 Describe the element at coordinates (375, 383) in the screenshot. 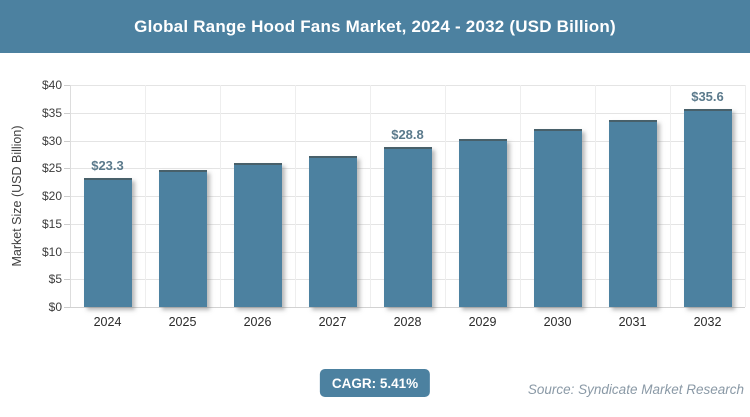

I see `cagr-badge: CAGR: 5.41%` at that location.